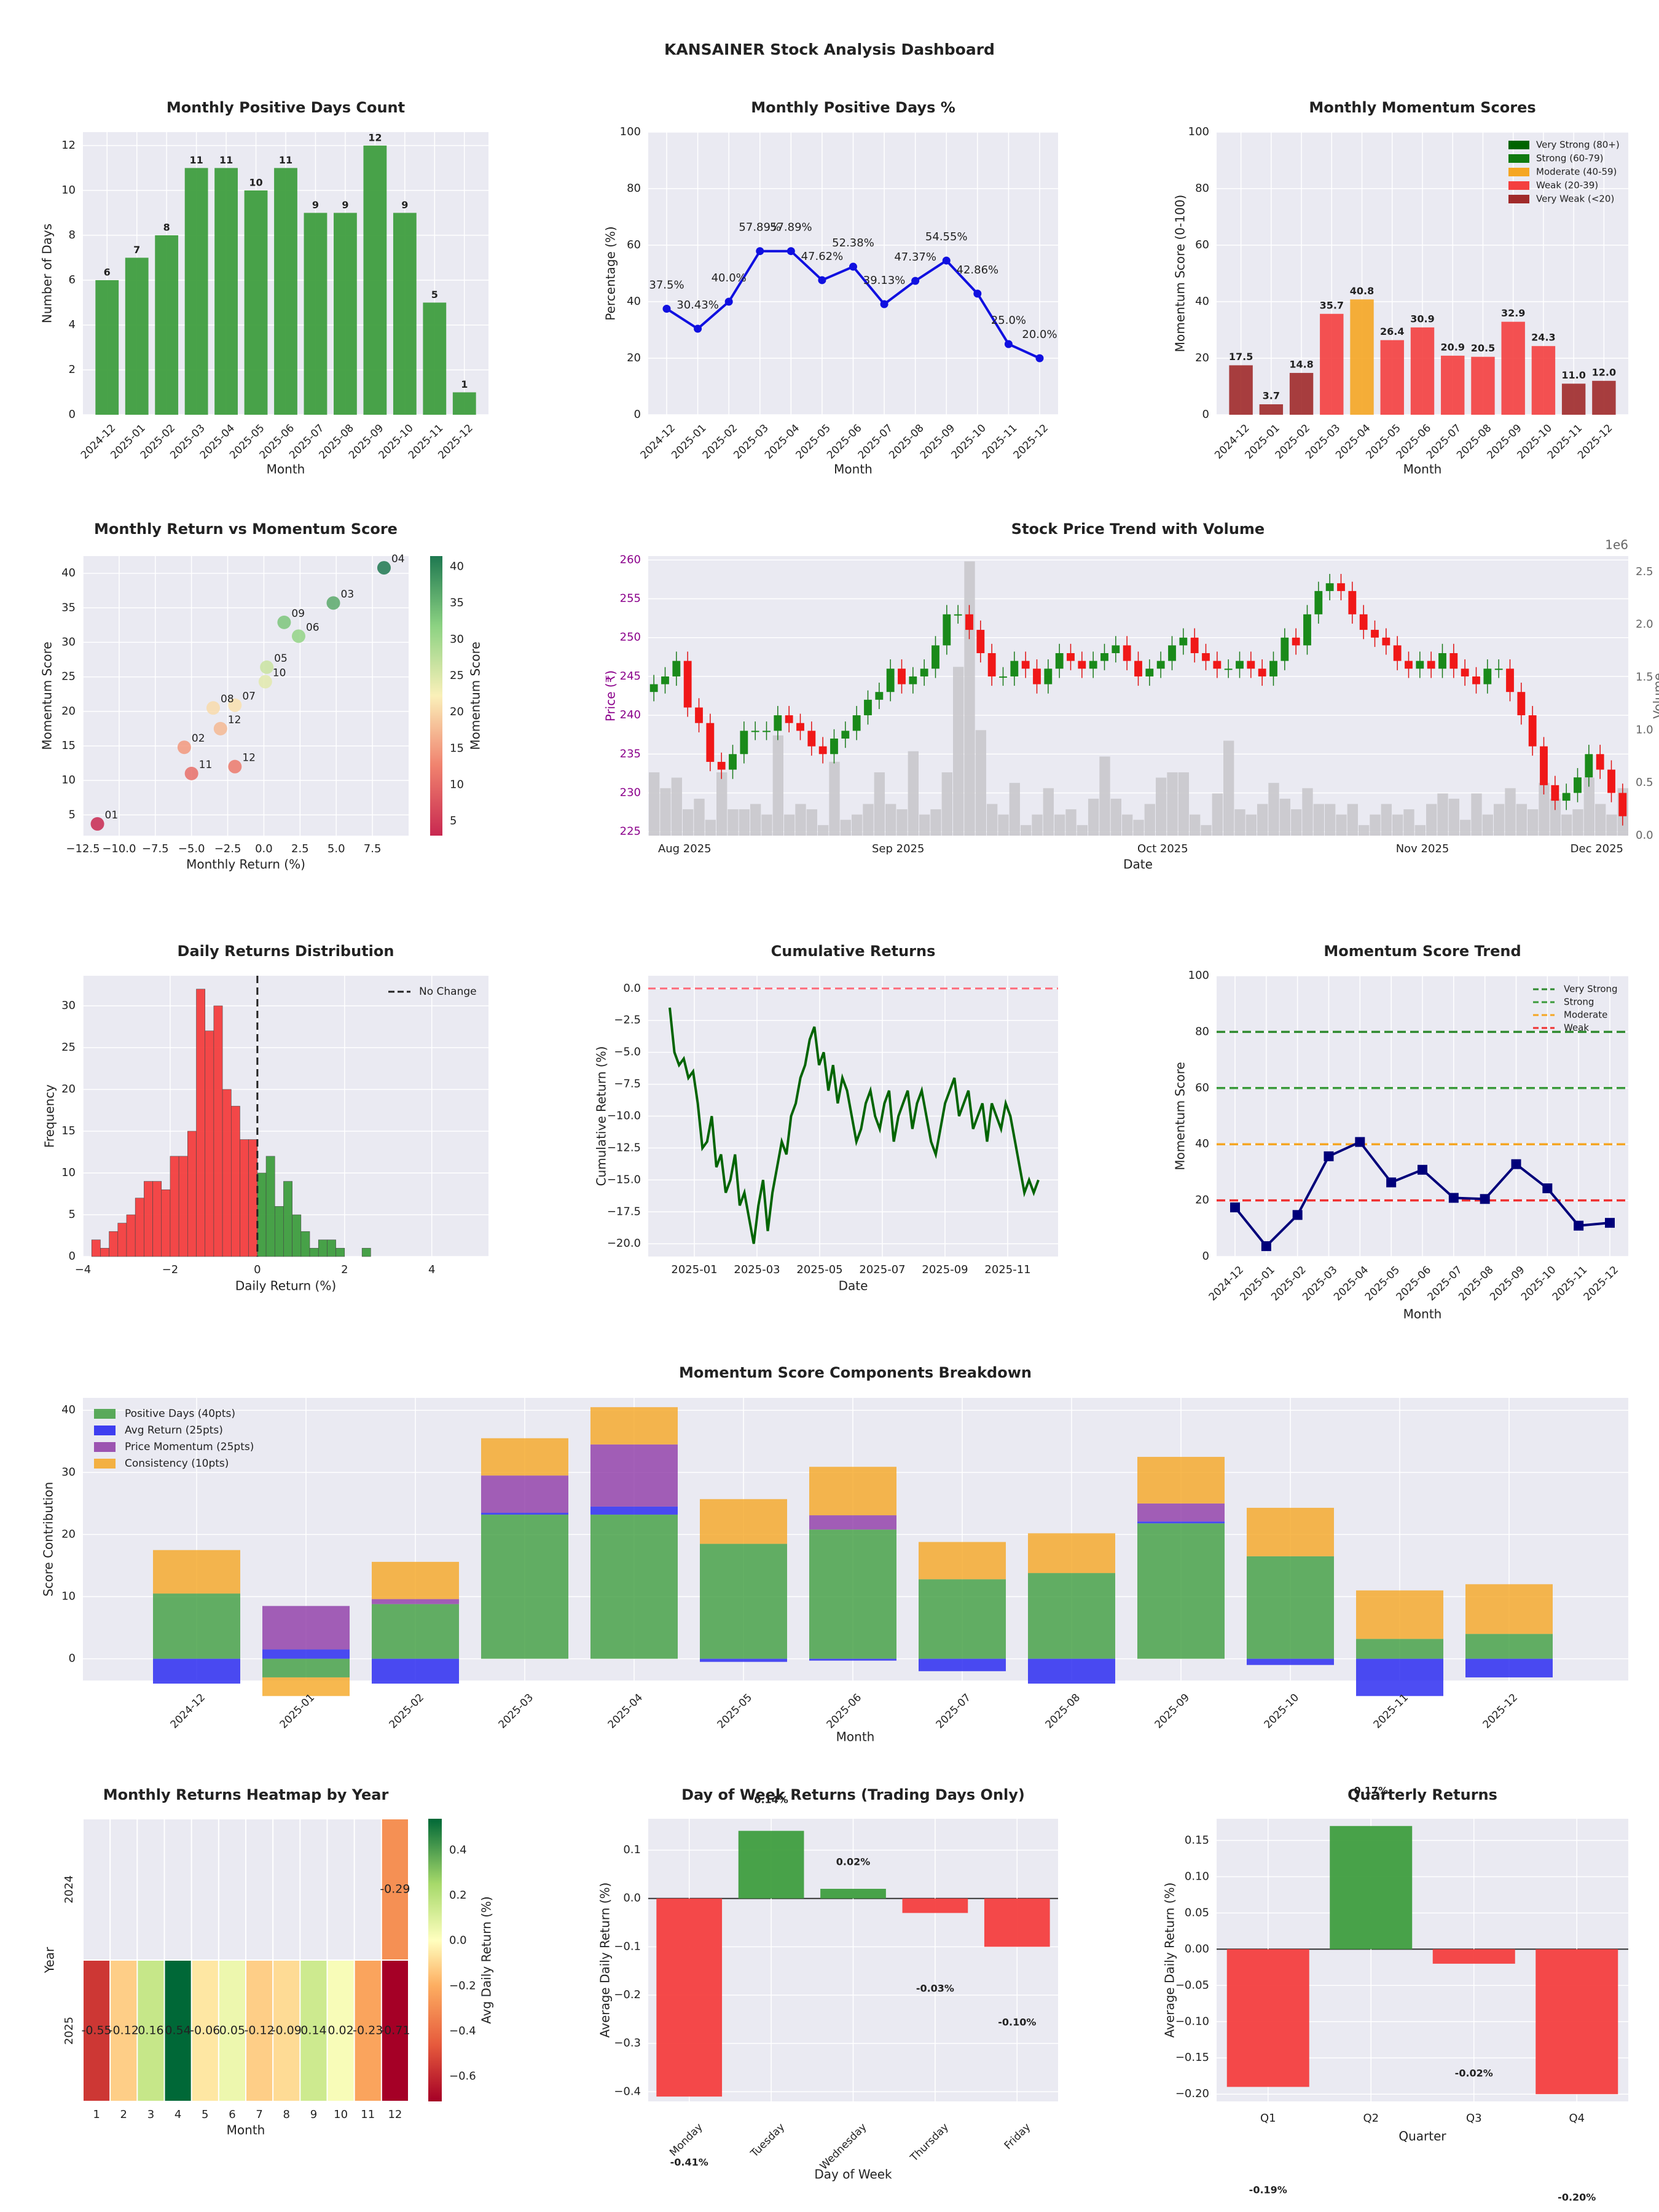  Describe the element at coordinates (1039, 334) in the screenshot. I see `data-label: 20.0%` at that location.